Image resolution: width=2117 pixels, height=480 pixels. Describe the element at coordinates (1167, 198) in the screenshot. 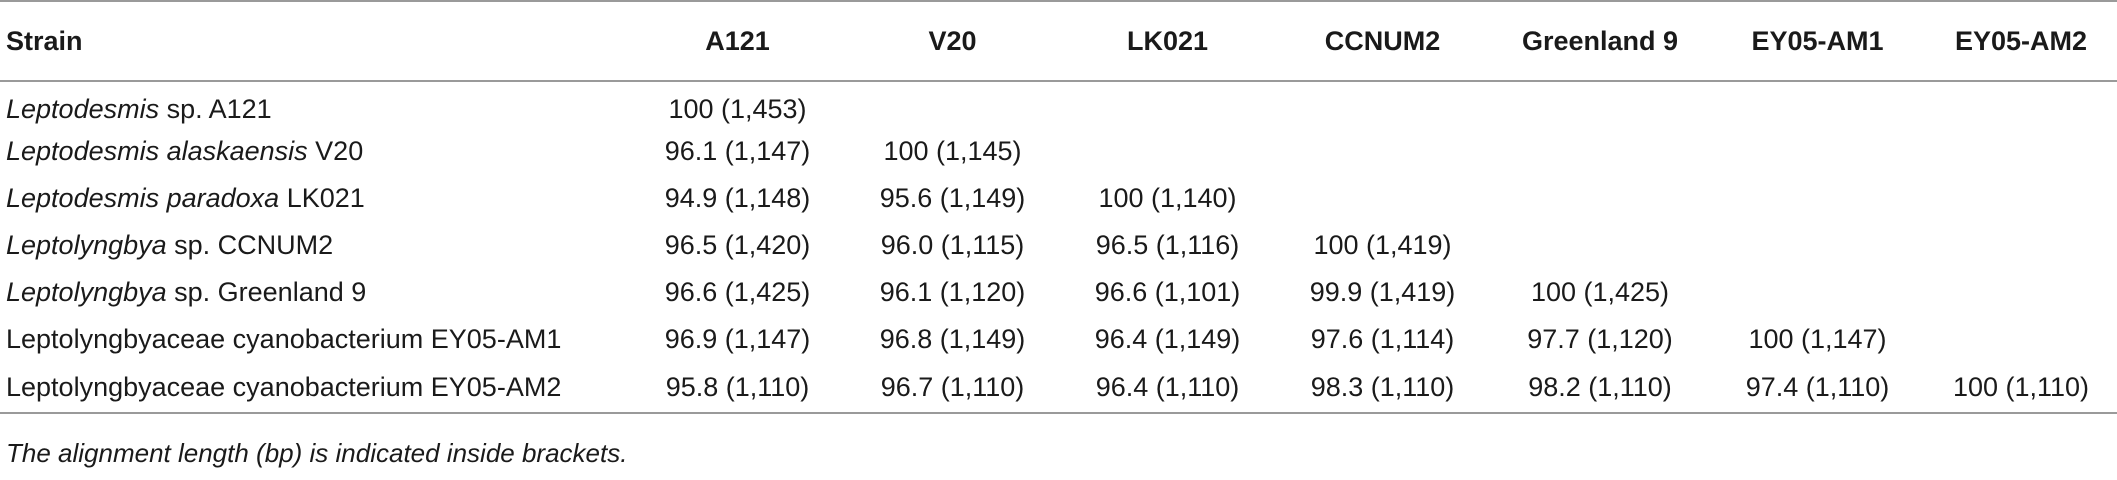

I see `similarity-cell: 100 (1,140)` at that location.